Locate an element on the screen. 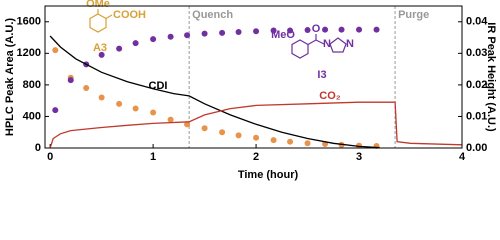  x-tick-label: 3 is located at coordinates (359, 157).